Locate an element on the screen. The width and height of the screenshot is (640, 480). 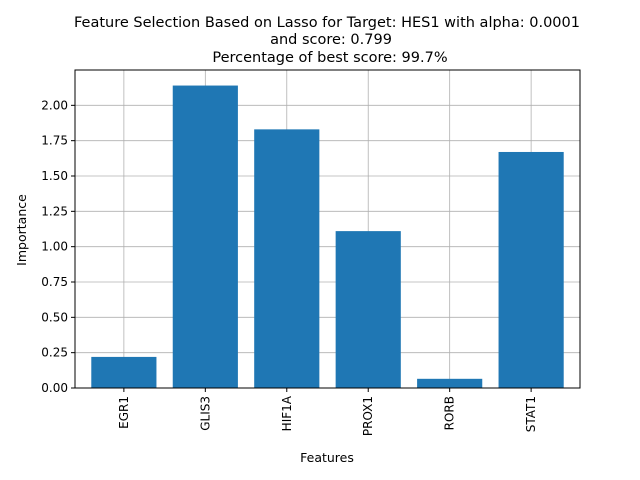
y-axis-ticks: 0.00 0.25 0.50 0.75 1.00 1.25 1.50 1.75 2.00 is located at coordinates (58, 246).